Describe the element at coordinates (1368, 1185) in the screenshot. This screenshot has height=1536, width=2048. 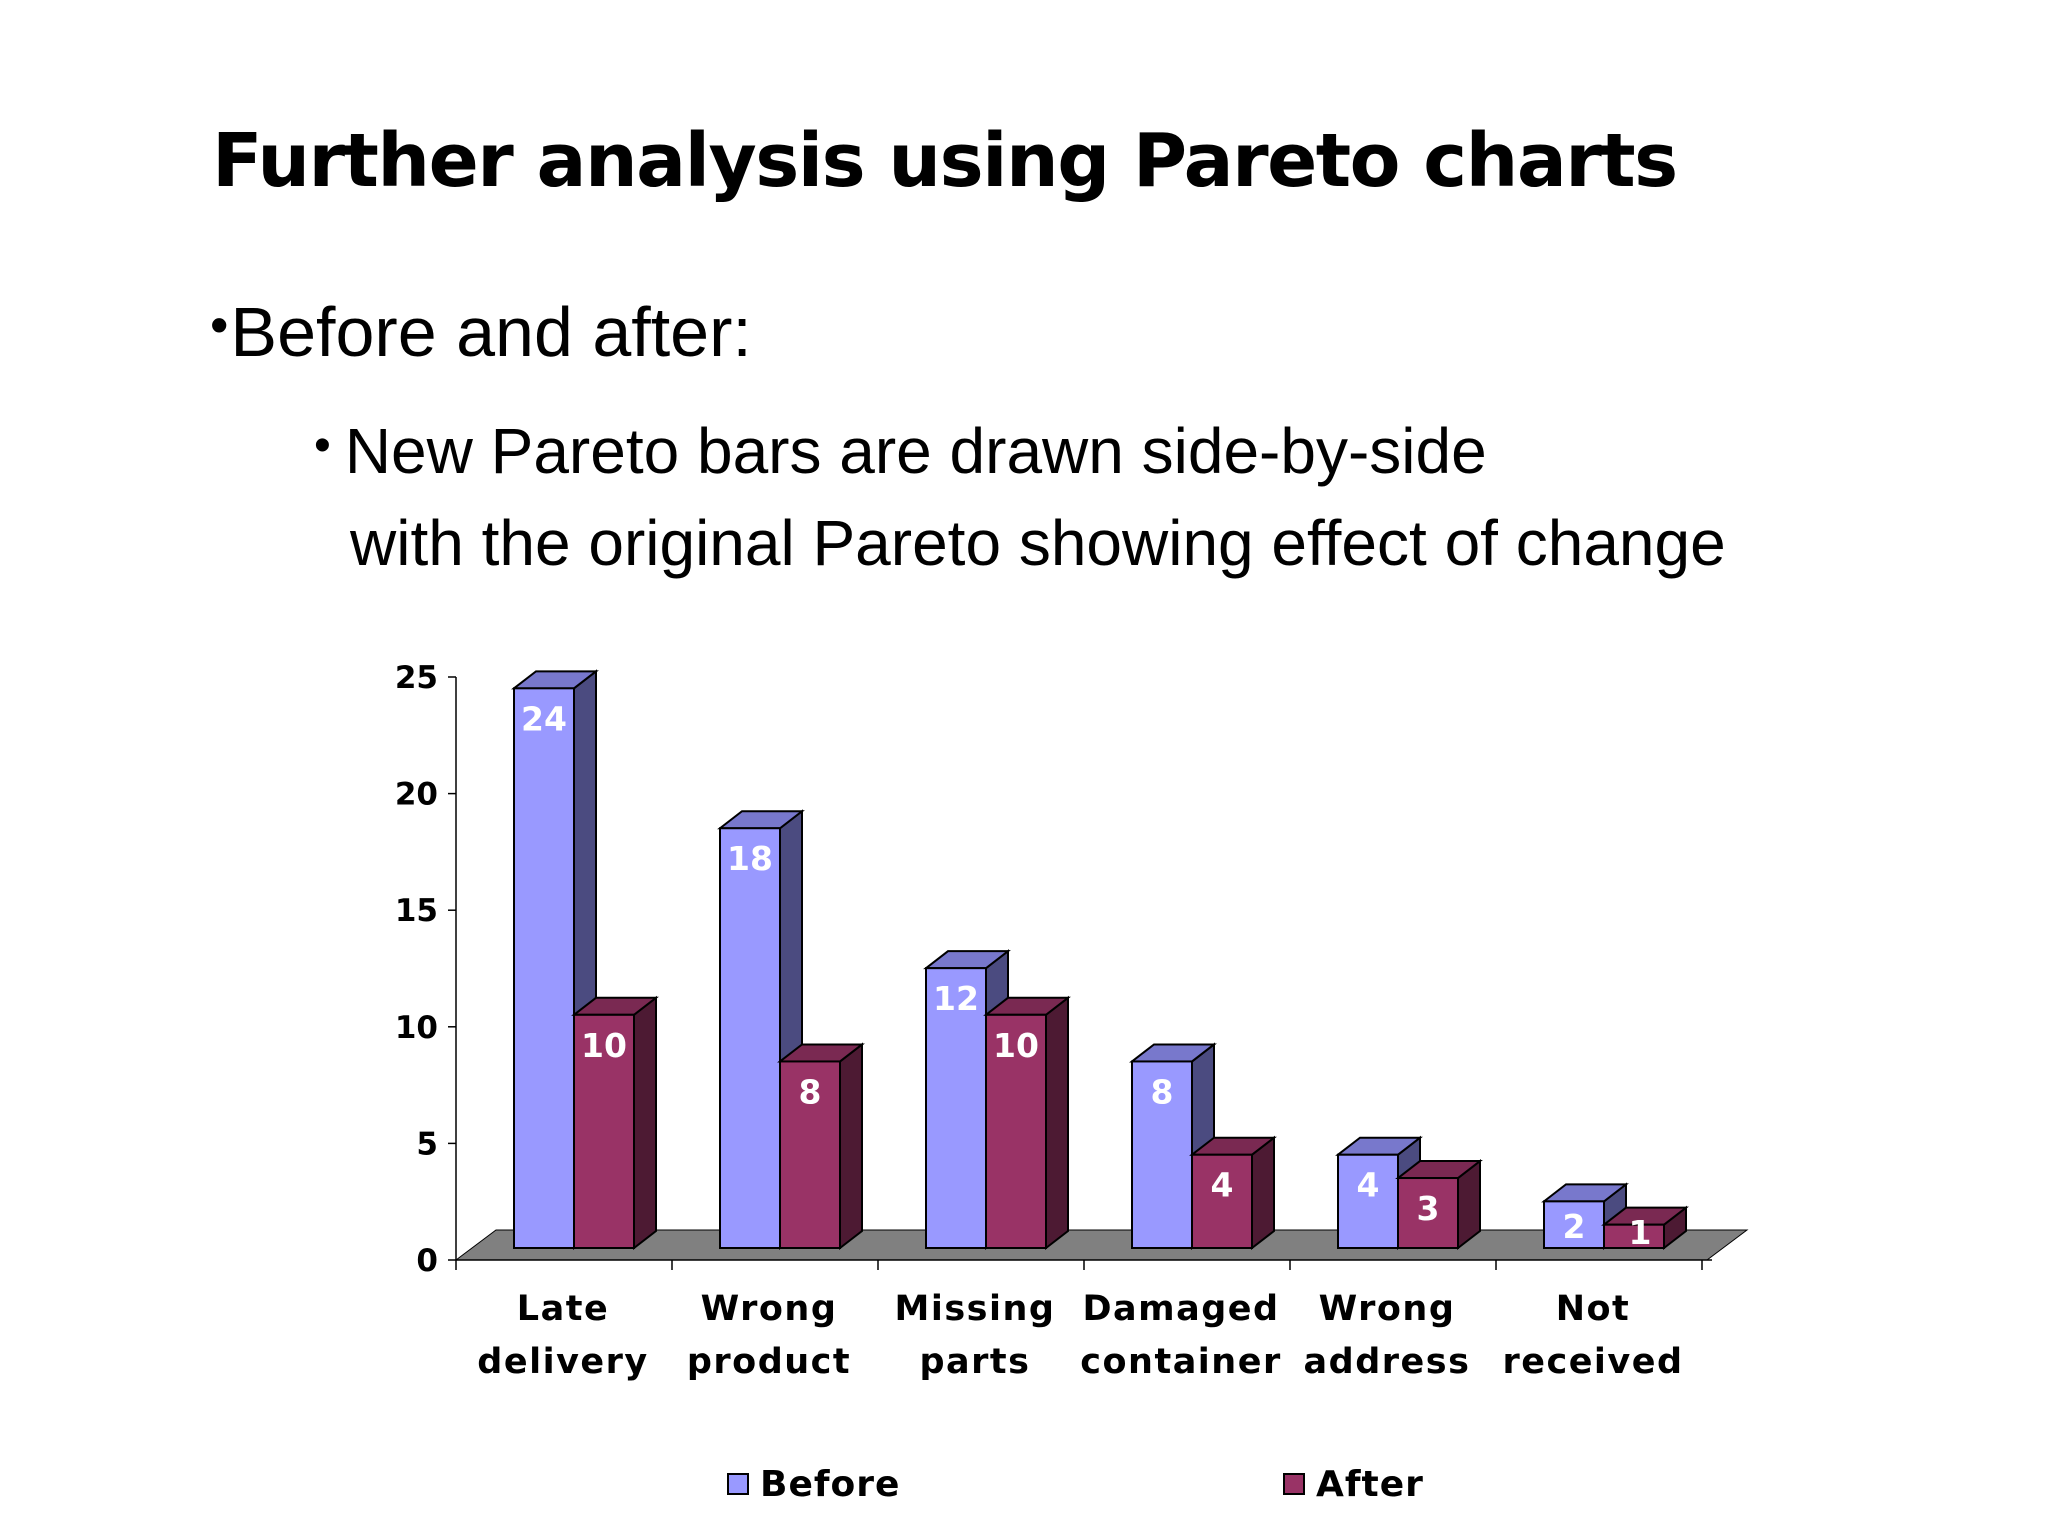
I see `data-label-before: 4` at that location.